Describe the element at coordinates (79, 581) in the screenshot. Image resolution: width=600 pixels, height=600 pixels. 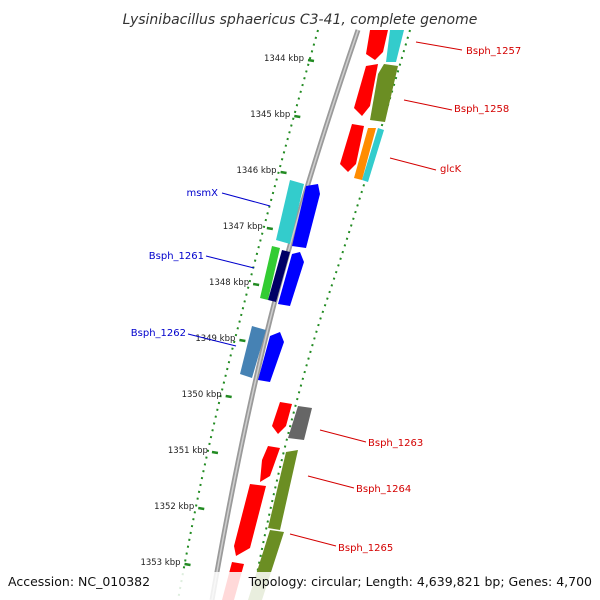
I see `footer-accession: Accession: NC_010382` at that location.